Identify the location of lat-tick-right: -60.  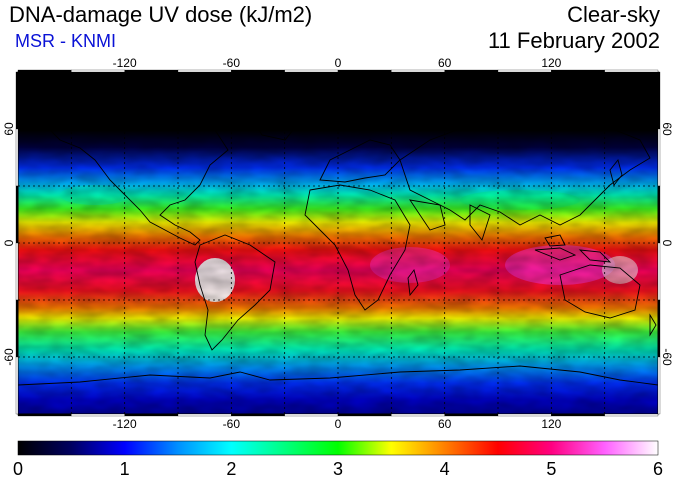
(667, 357).